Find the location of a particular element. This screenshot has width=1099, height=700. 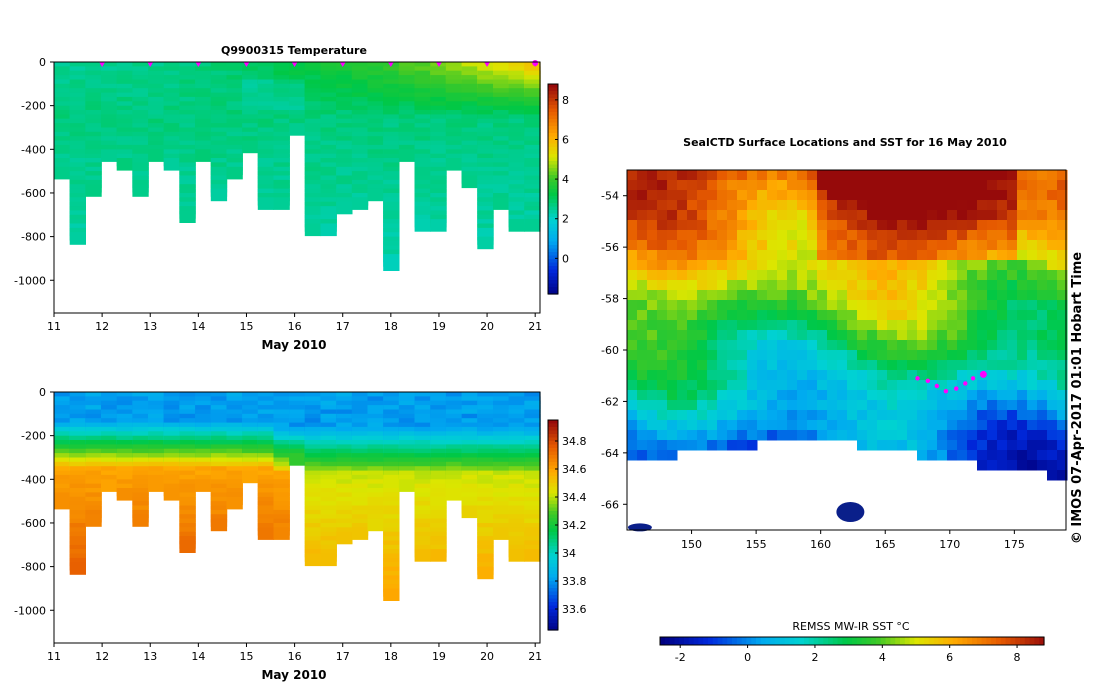

salinity-plot-area is located at coordinates (297, 496).